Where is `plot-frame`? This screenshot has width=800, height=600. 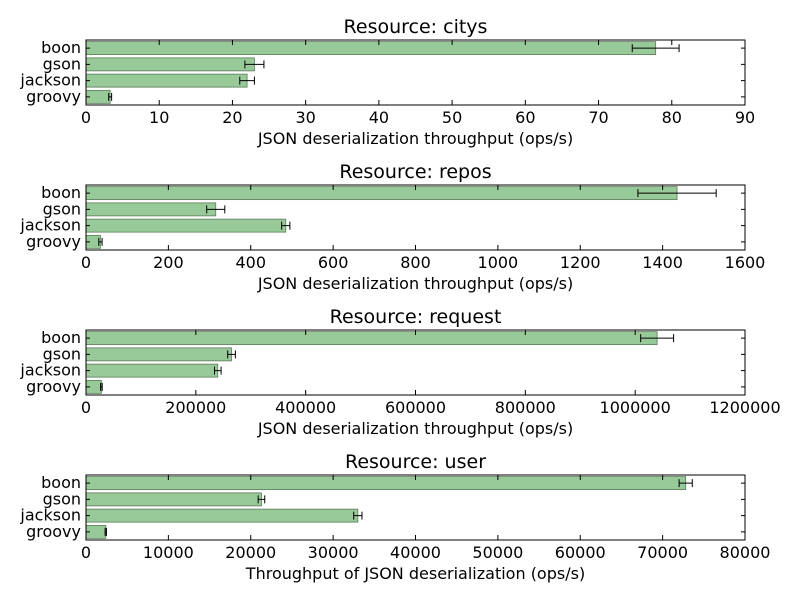 plot-frame is located at coordinates (415, 72).